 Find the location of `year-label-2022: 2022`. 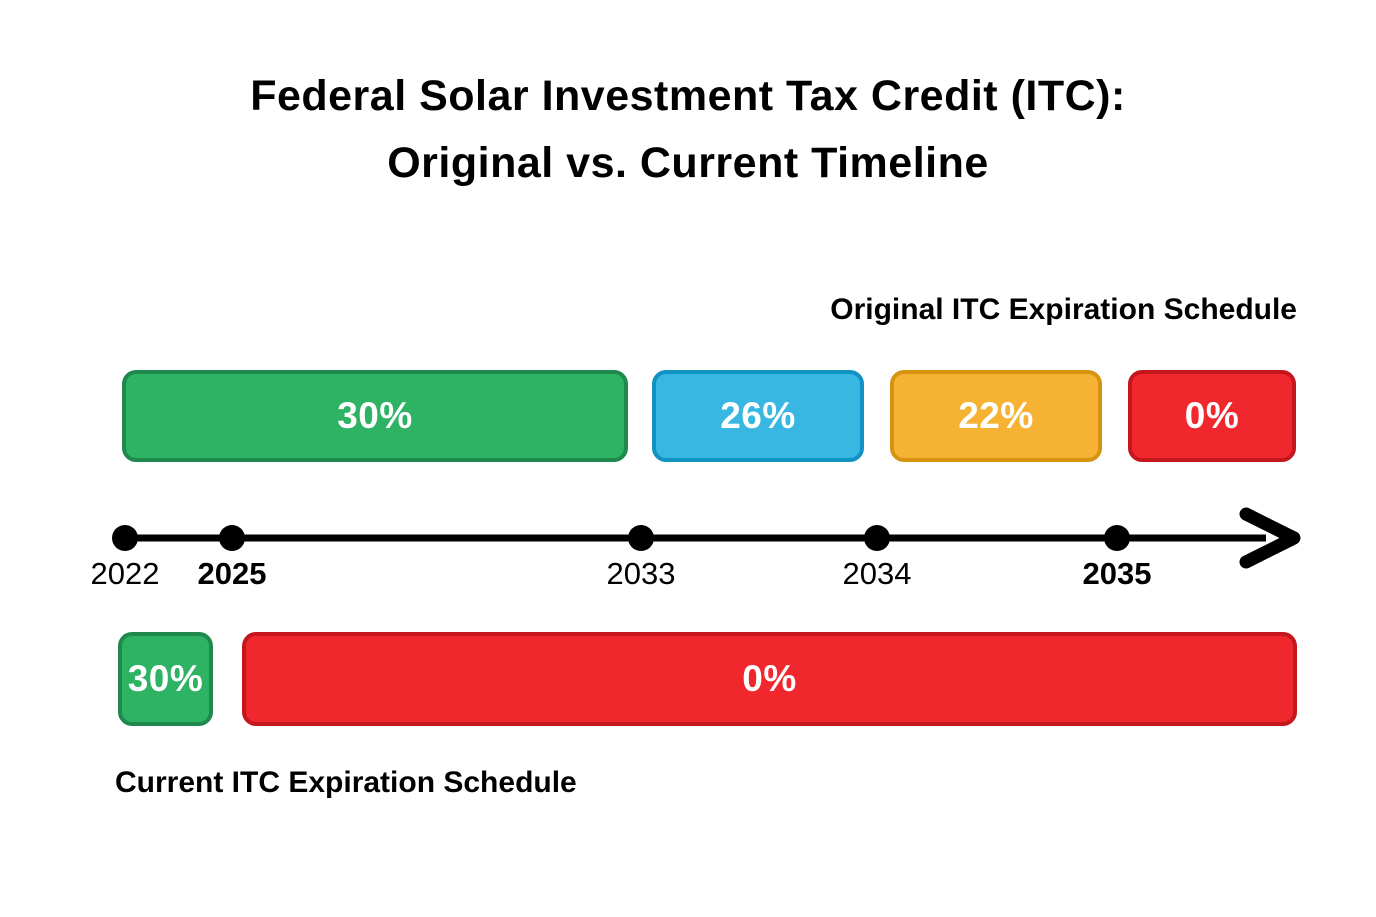

year-label-2022: 2022 is located at coordinates (125, 573).